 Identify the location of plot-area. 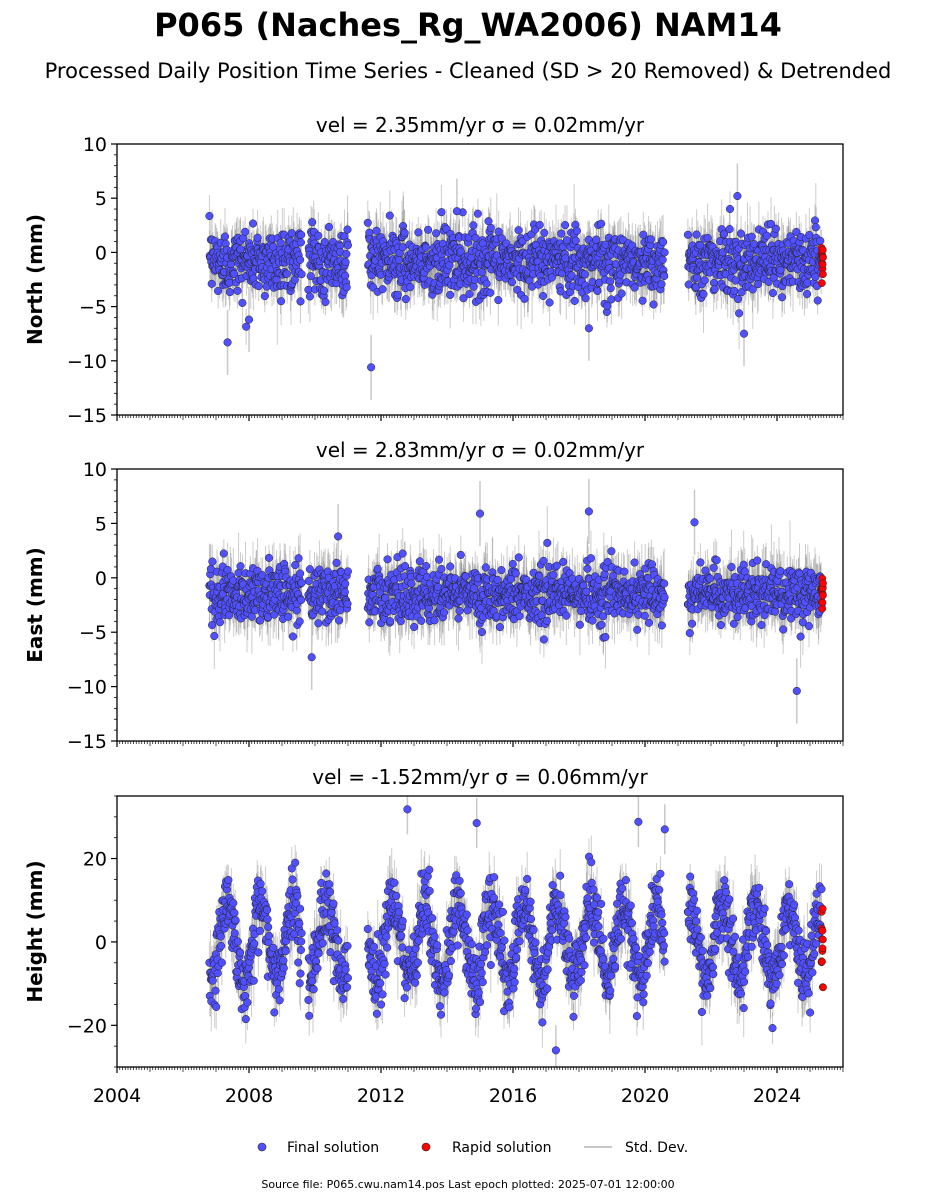
(516, 601).